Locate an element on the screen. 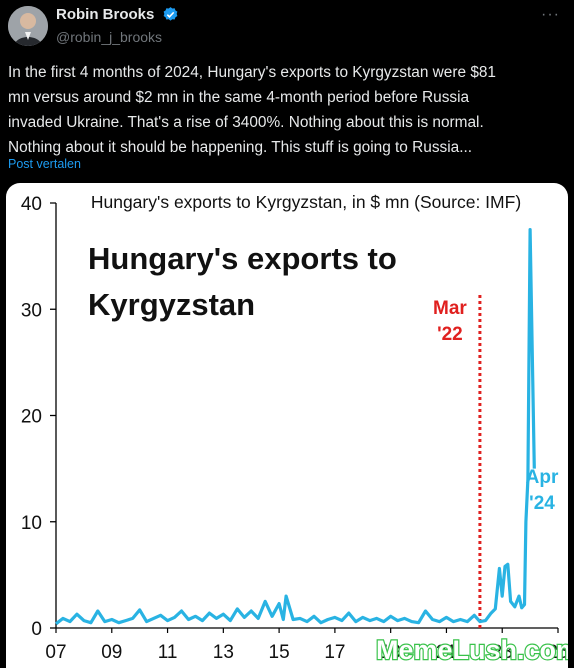 This screenshot has width=574, height=668. y-tick-label: 40 is located at coordinates (31, 204).